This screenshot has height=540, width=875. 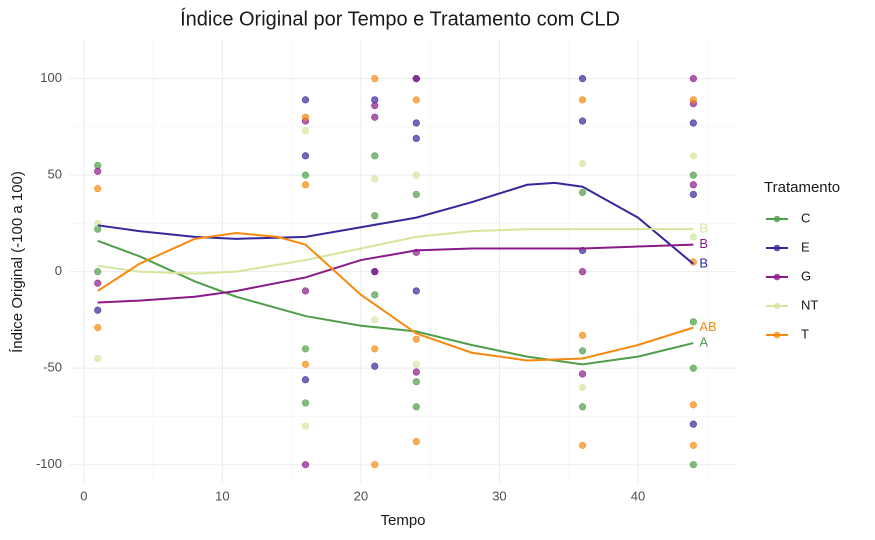 What do you see at coordinates (703, 342) in the screenshot?
I see `cld-label: A` at bounding box center [703, 342].